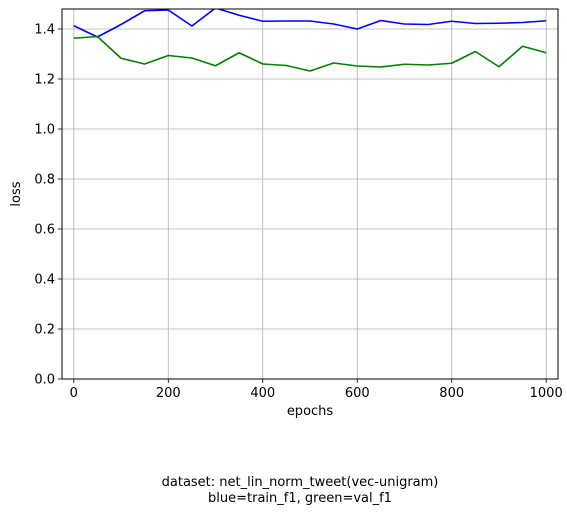  Describe the element at coordinates (74, 393) in the screenshot. I see `x-tick-label: 0` at that location.